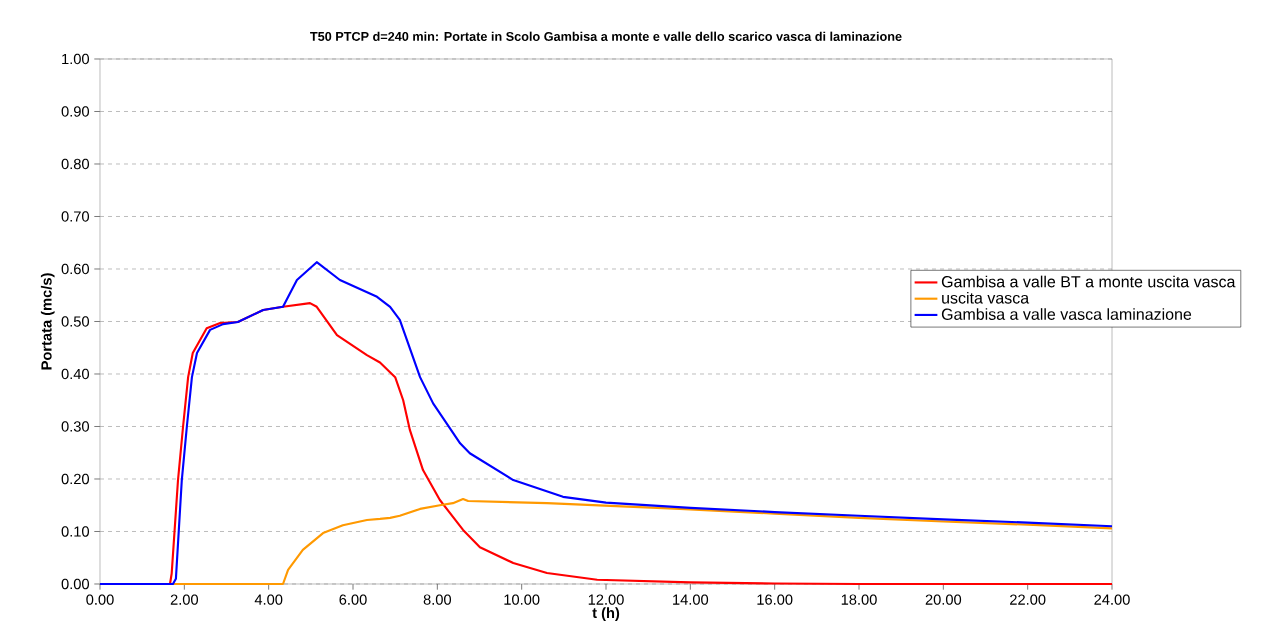 The image size is (1288, 639). Describe the element at coordinates (75, 426) in the screenshot. I see `y-tick-label: 0.30` at that location.